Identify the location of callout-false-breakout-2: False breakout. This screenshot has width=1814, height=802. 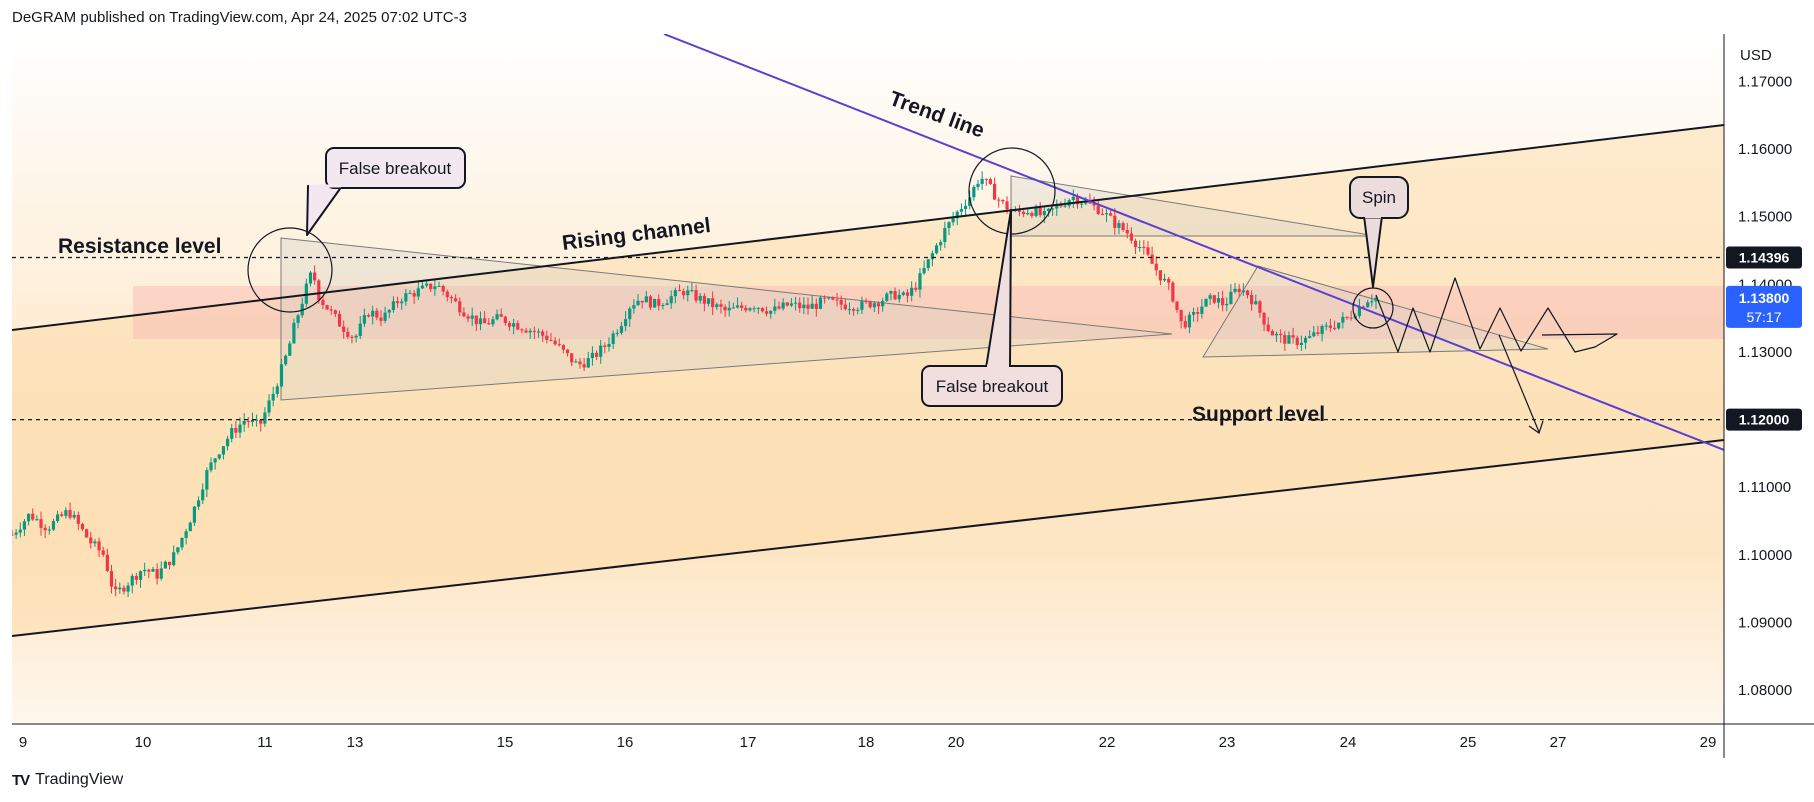
(992, 308).